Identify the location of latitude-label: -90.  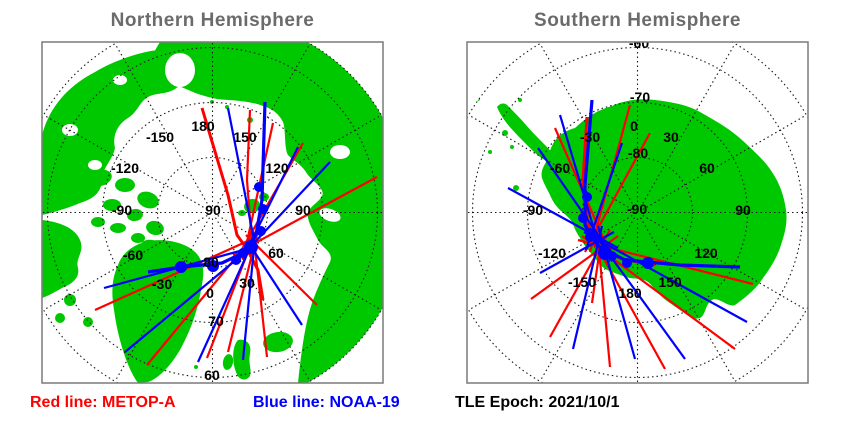
(637, 209).